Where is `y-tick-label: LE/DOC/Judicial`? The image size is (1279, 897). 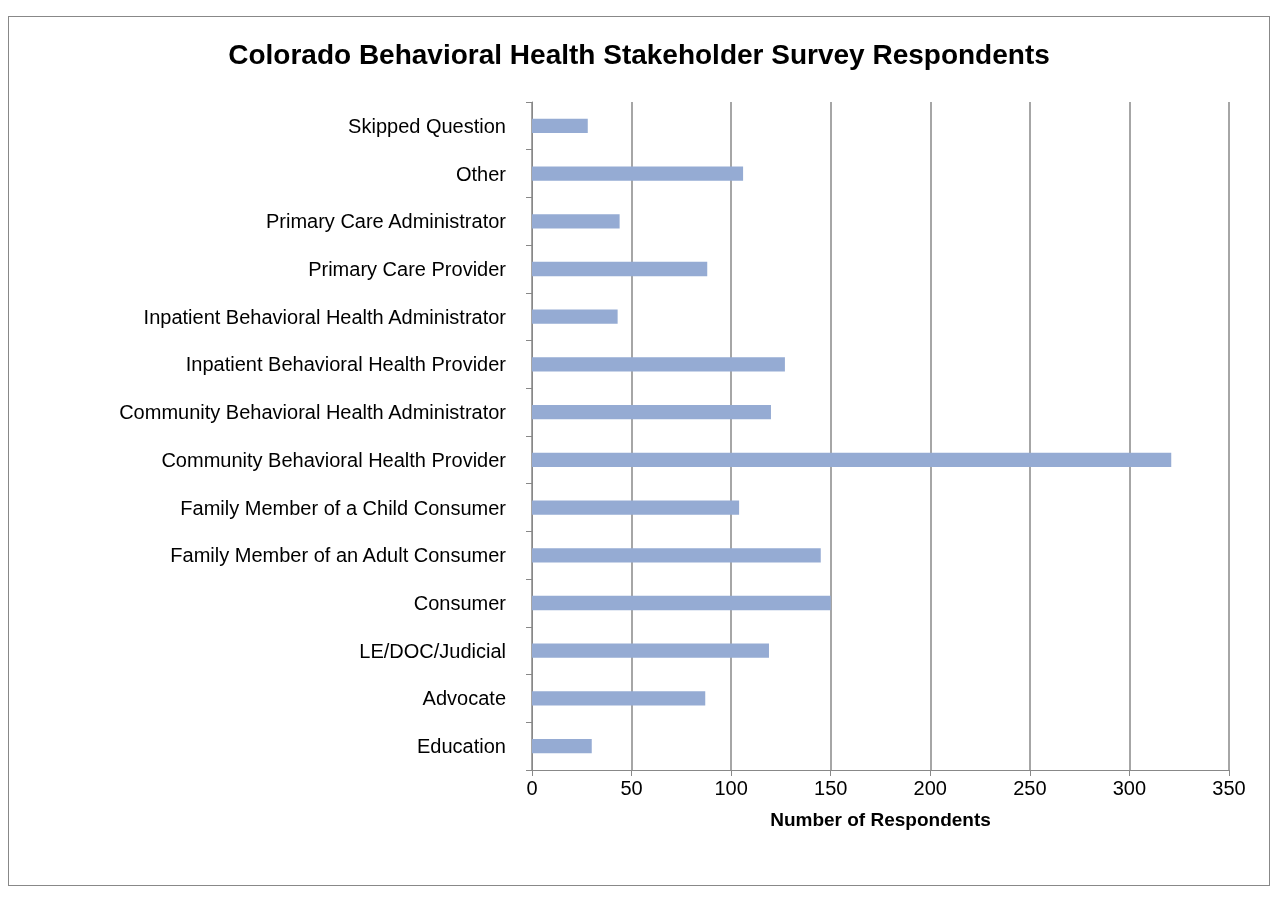 y-tick-label: LE/DOC/Judicial is located at coordinates (432, 650).